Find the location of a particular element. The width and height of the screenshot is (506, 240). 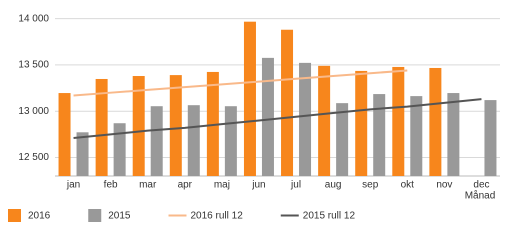

legend-label: 2016 is located at coordinates (39, 216).